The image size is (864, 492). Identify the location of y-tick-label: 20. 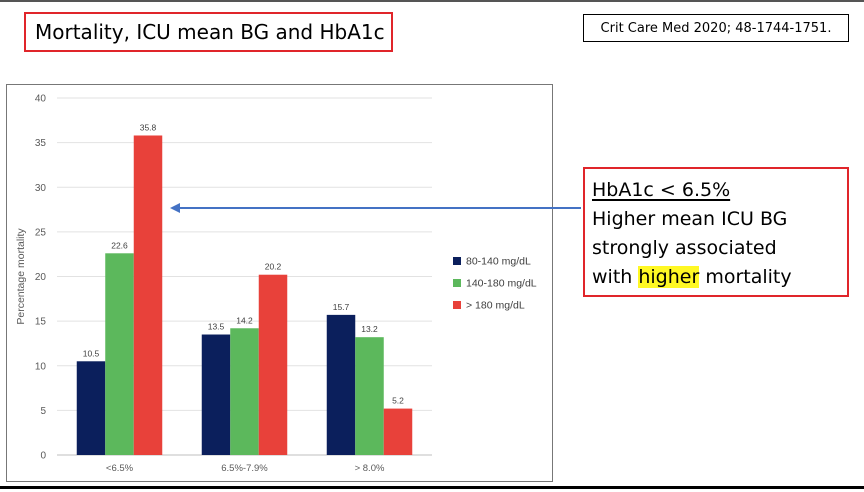
(41, 277).